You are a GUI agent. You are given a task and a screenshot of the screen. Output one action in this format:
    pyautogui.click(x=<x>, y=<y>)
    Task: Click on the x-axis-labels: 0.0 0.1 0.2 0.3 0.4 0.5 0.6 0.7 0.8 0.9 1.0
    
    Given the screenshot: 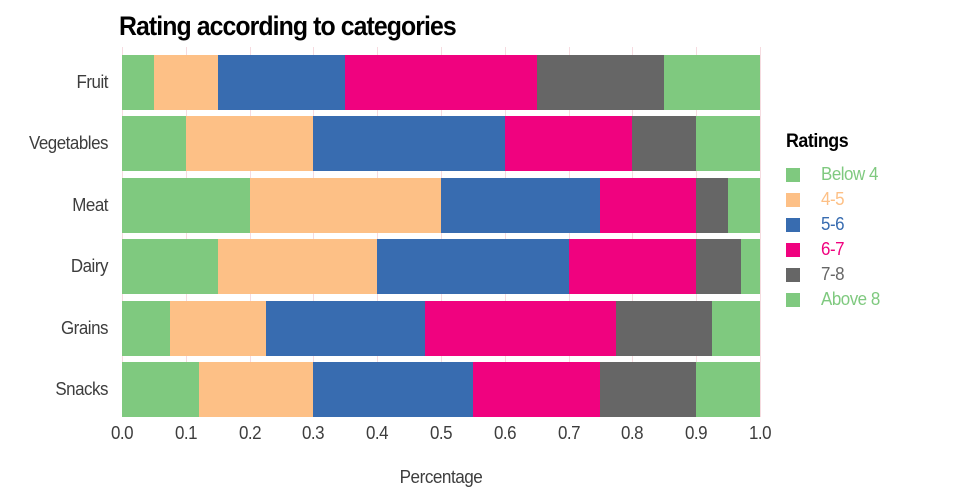 What is the action you would take?
    pyautogui.click(x=441, y=434)
    